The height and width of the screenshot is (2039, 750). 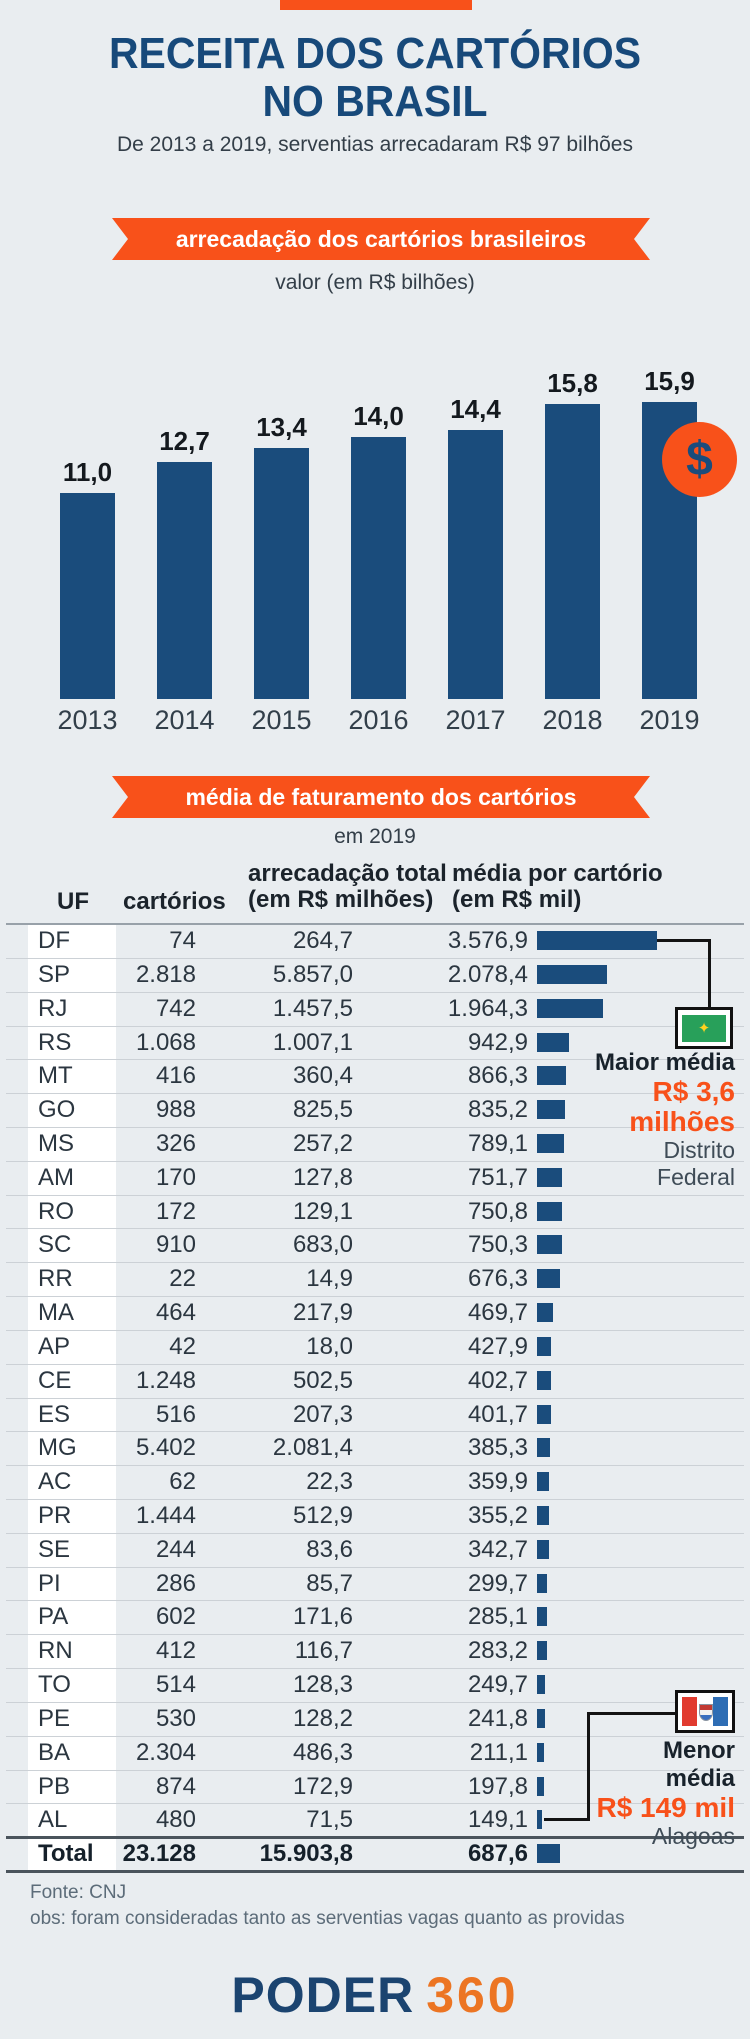 I want to click on media-cell: 385,3, so click(x=497, y=1448).